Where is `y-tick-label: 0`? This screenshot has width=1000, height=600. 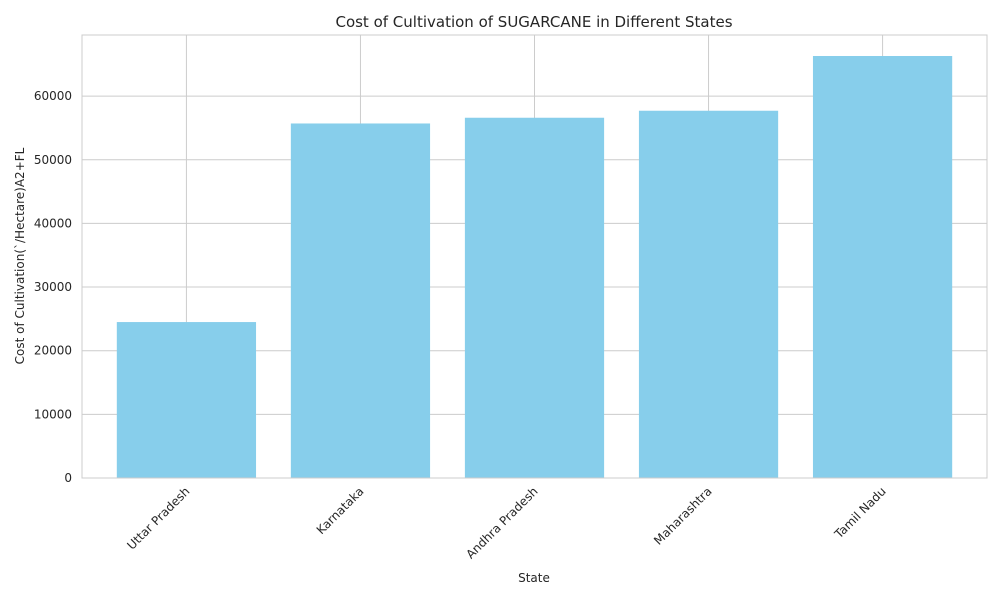
y-tick-label: 0 is located at coordinates (68, 478).